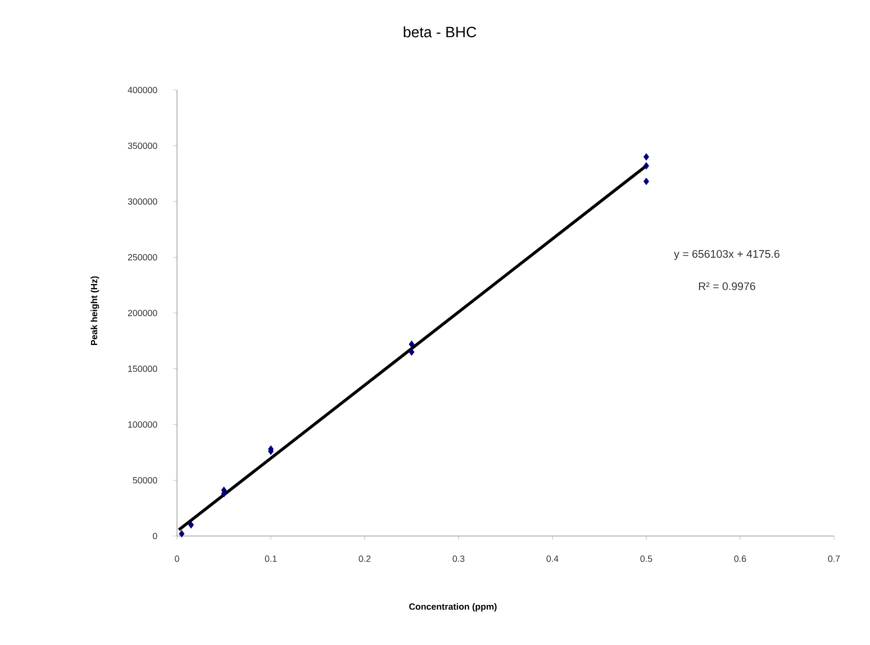 The width and height of the screenshot is (870, 645). Describe the element at coordinates (364, 559) in the screenshot. I see `x-tick-label: 0.2` at that location.